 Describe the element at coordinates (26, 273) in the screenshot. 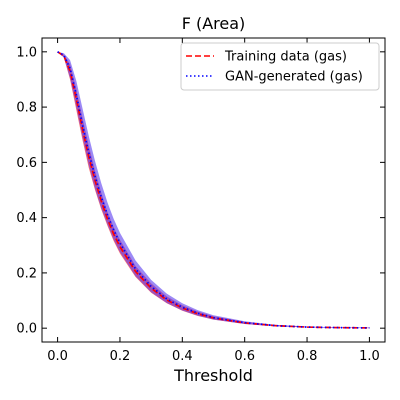

I see `y-tick-label-1: 0.2` at that location.